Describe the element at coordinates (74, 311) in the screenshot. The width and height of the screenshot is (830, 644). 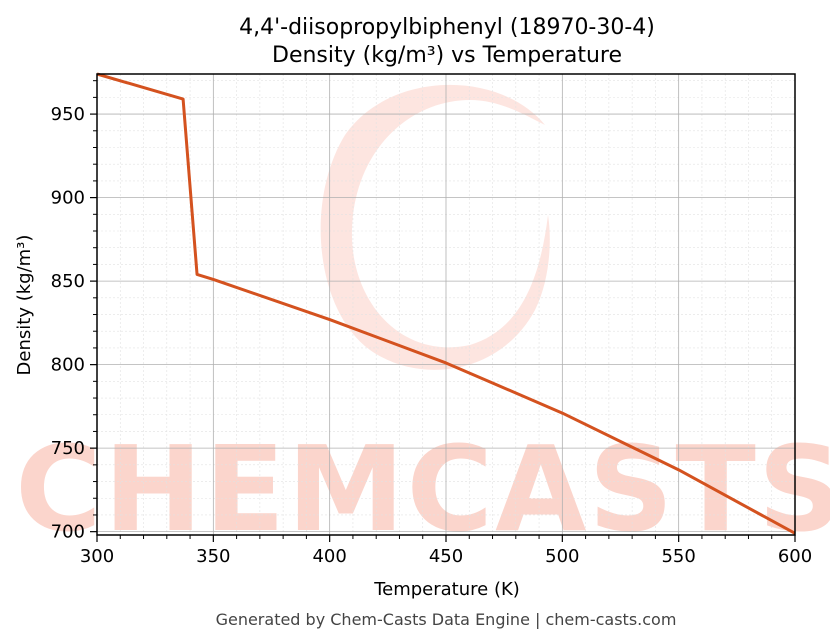
I see `y-axis: 700 750 800 850 900 950` at that location.